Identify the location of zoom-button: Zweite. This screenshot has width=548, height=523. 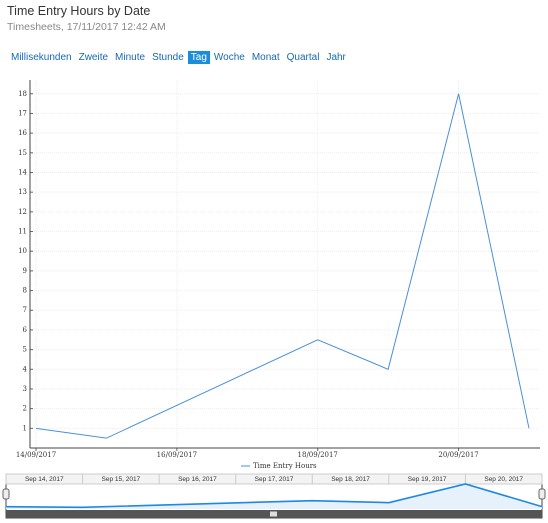
(93, 57).